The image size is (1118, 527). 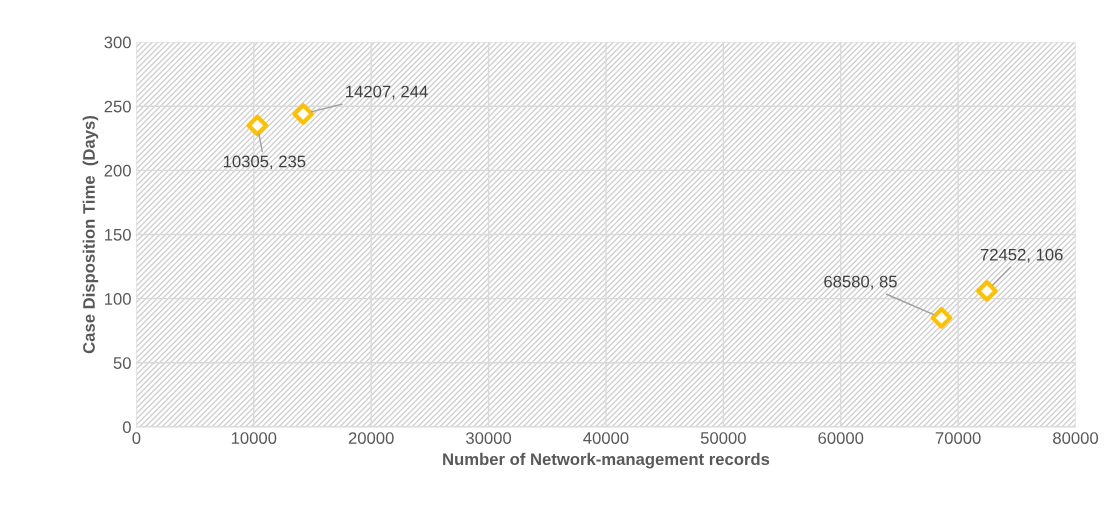 I want to click on y-tick-label: 100, so click(x=118, y=299).